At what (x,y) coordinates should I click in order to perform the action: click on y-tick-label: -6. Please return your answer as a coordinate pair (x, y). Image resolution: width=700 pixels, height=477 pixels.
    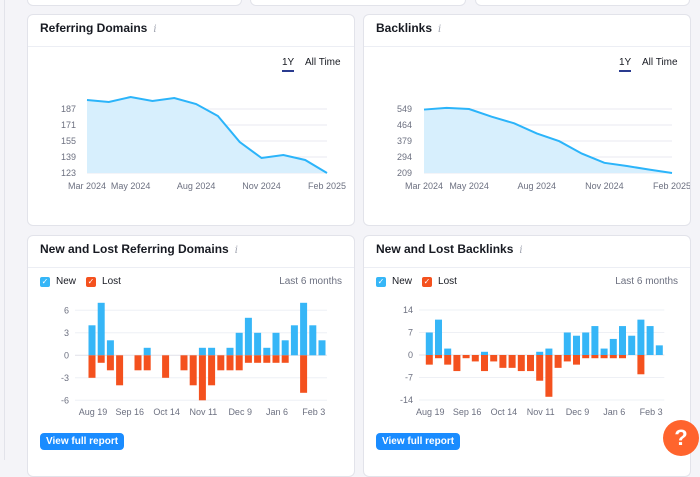
    Looking at the image, I should click on (65, 400).